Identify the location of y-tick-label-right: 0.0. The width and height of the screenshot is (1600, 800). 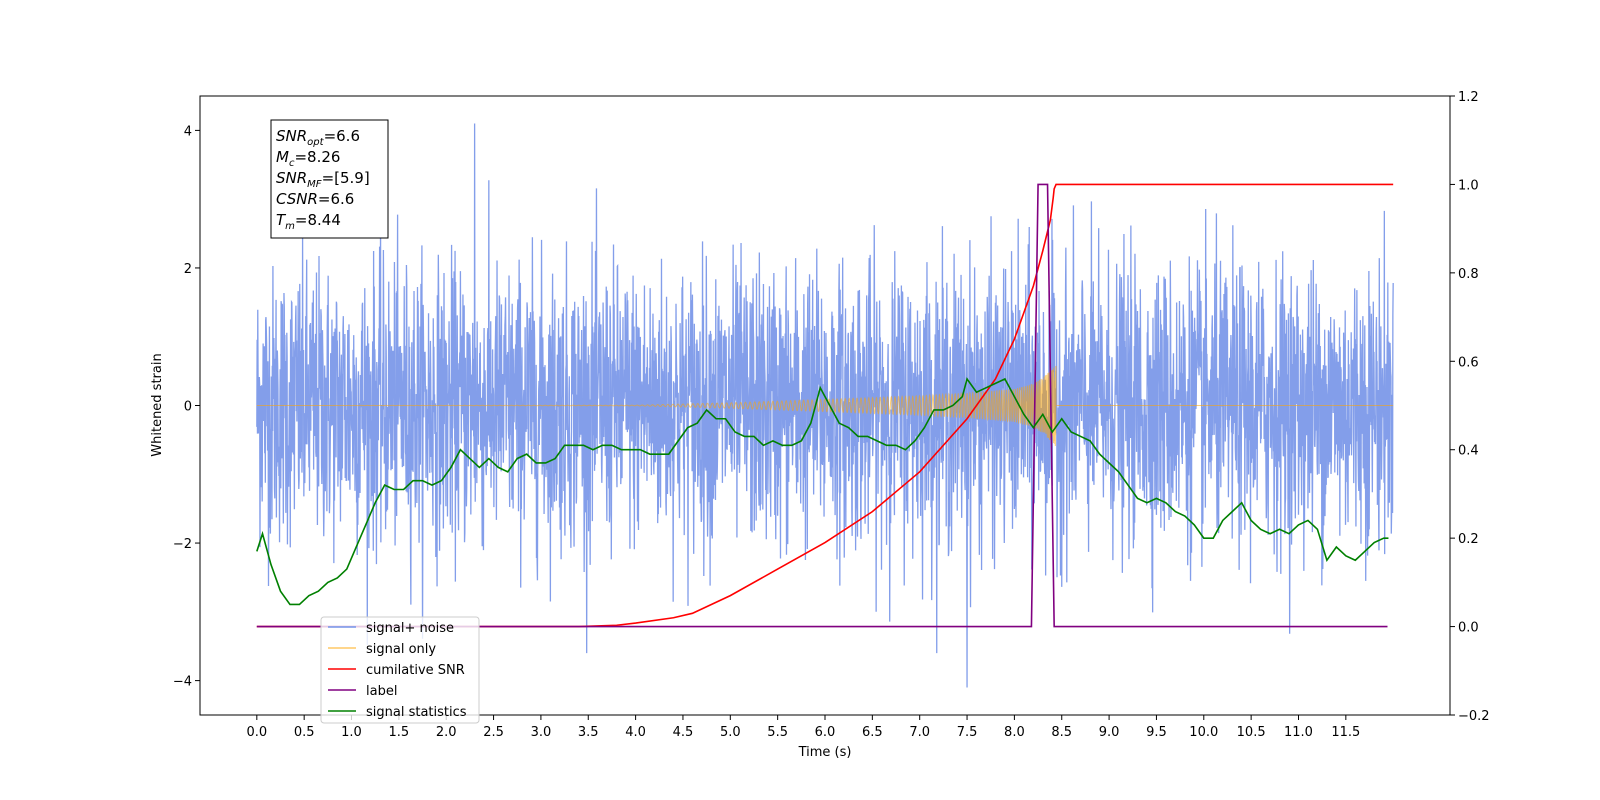
(1468, 628).